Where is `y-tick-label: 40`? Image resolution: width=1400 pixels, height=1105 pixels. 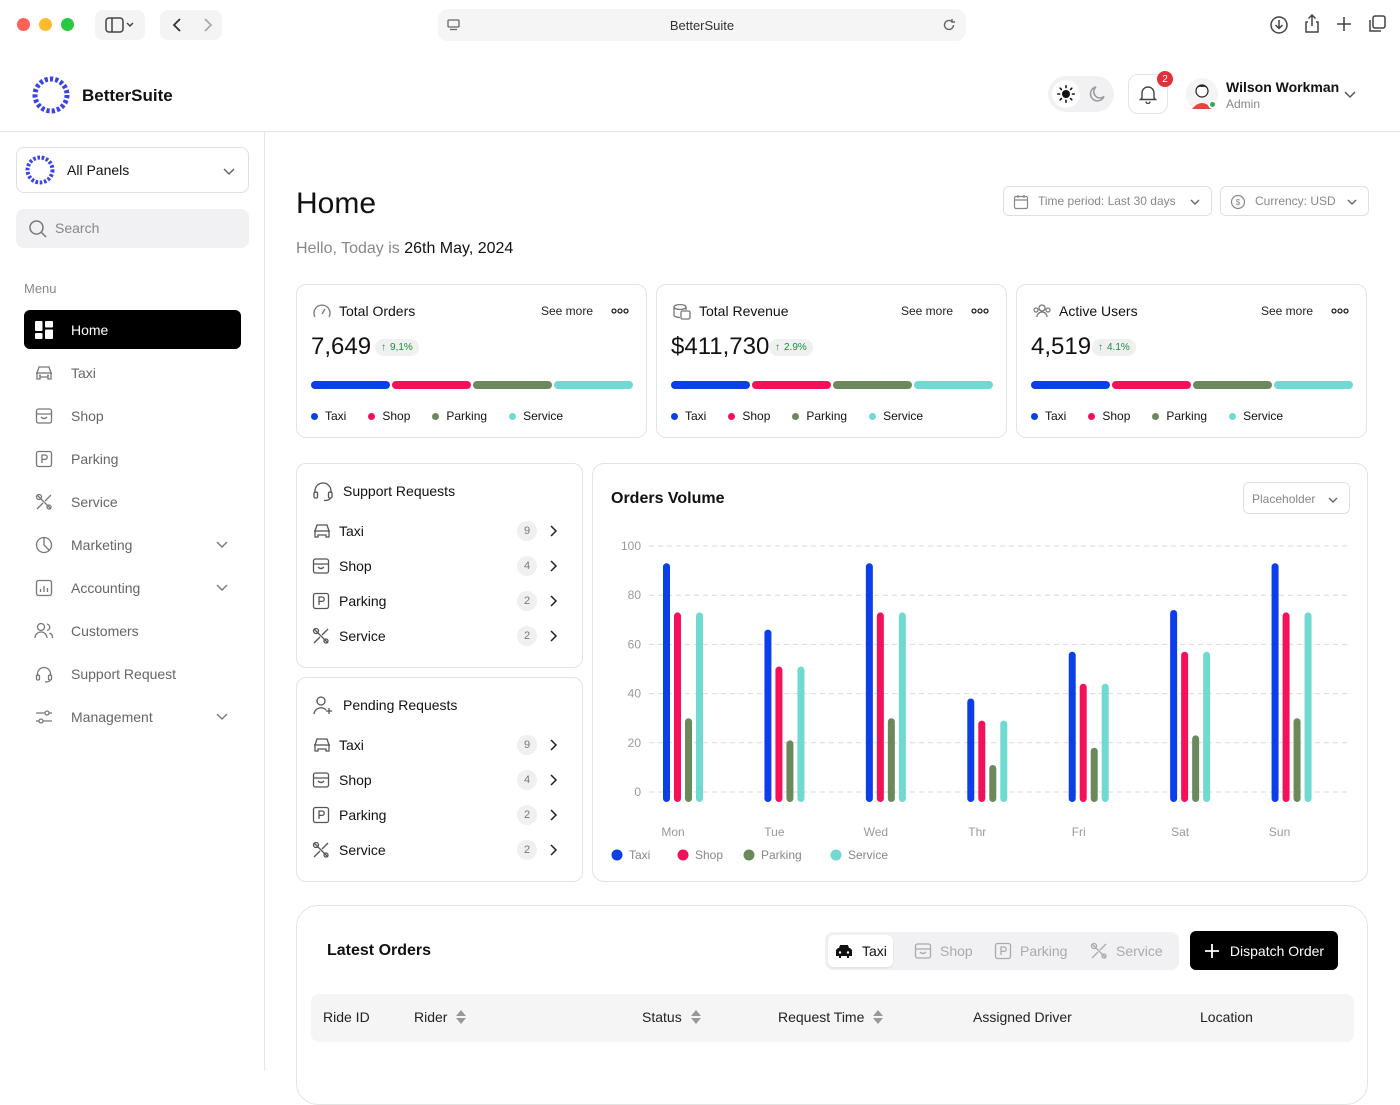 y-tick-label: 40 is located at coordinates (635, 694).